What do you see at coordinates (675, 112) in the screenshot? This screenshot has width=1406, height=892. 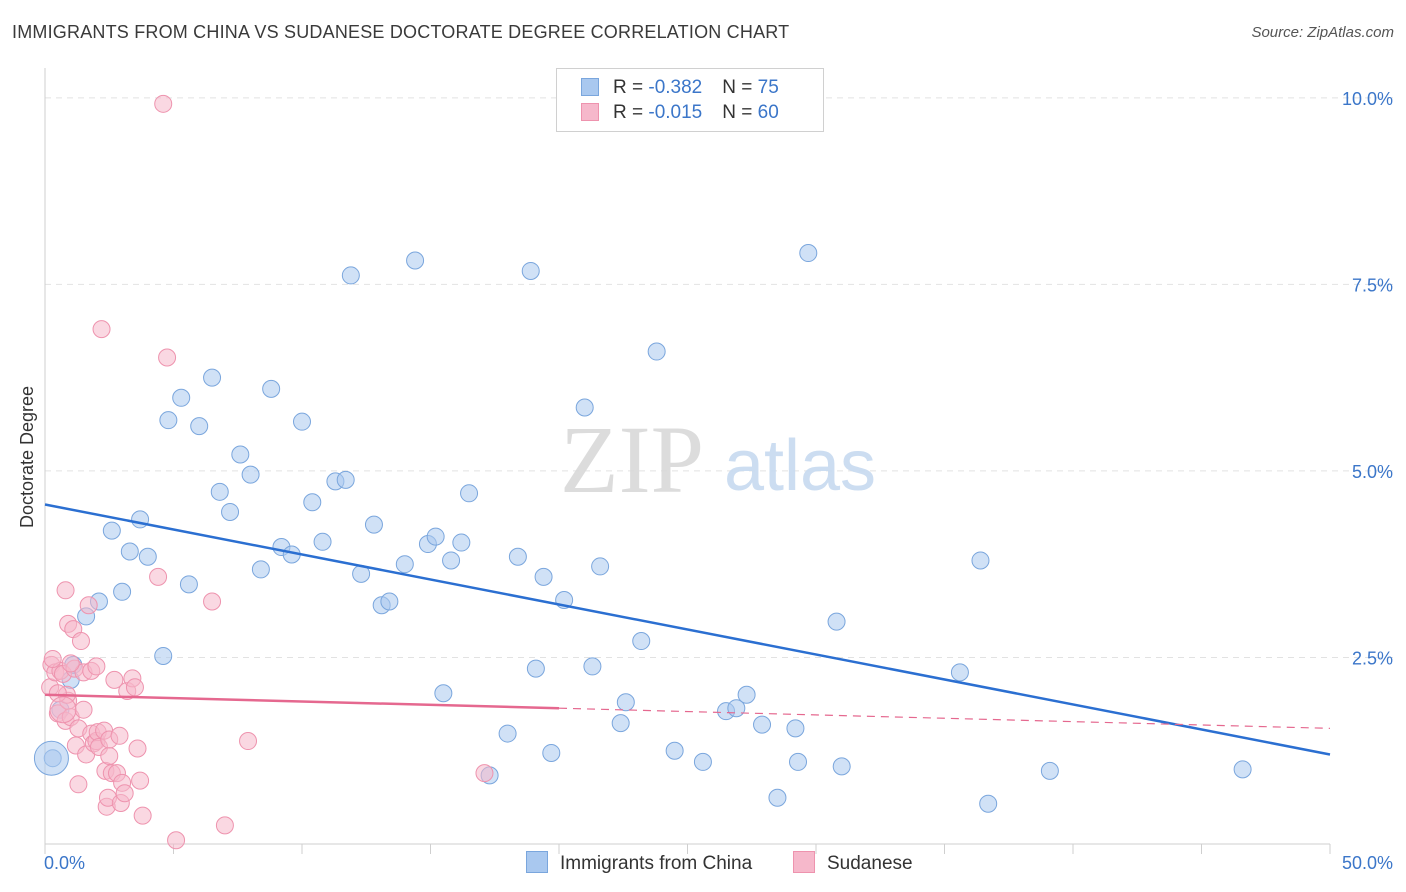 I see `legend-r-value: -0.015` at bounding box center [675, 112].